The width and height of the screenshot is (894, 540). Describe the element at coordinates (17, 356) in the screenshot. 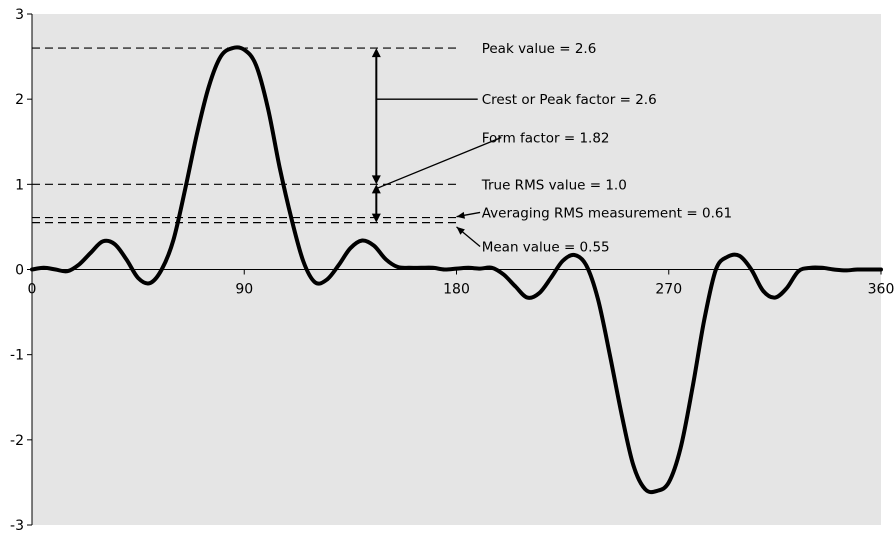

I see `y-tick-label: -1` at that location.